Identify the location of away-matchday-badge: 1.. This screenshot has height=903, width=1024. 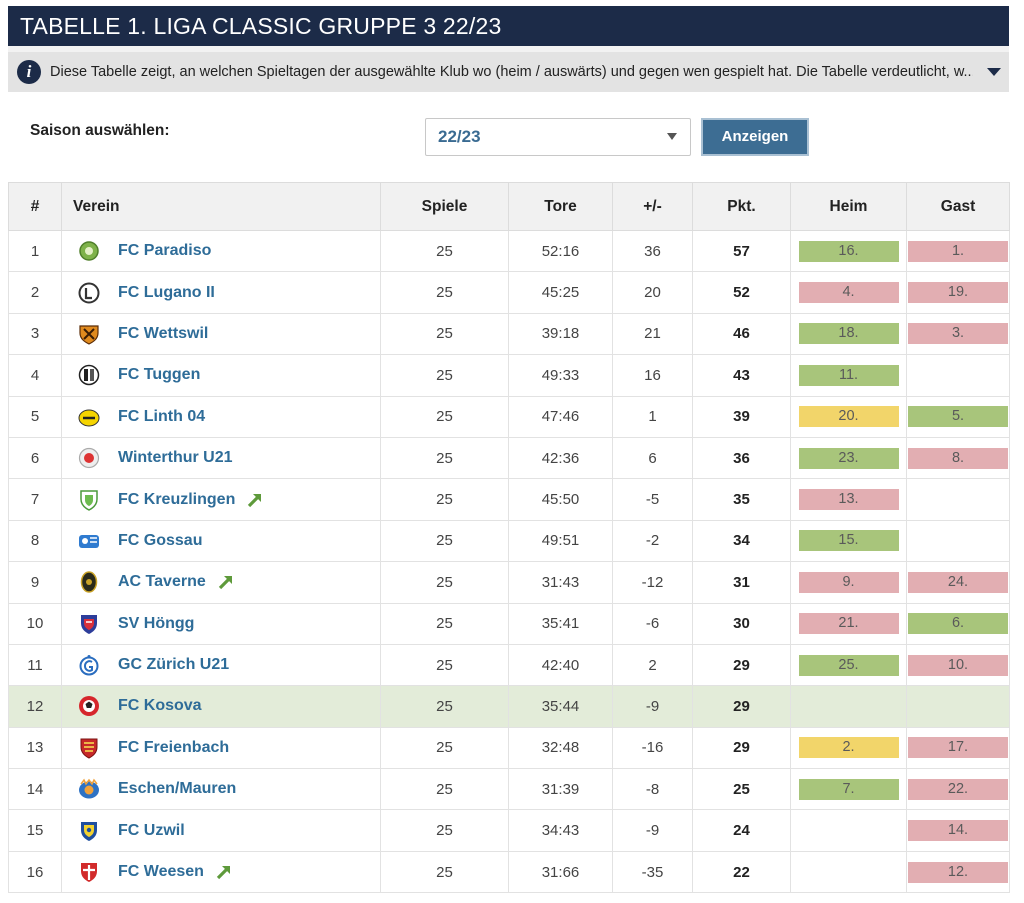
(958, 251).